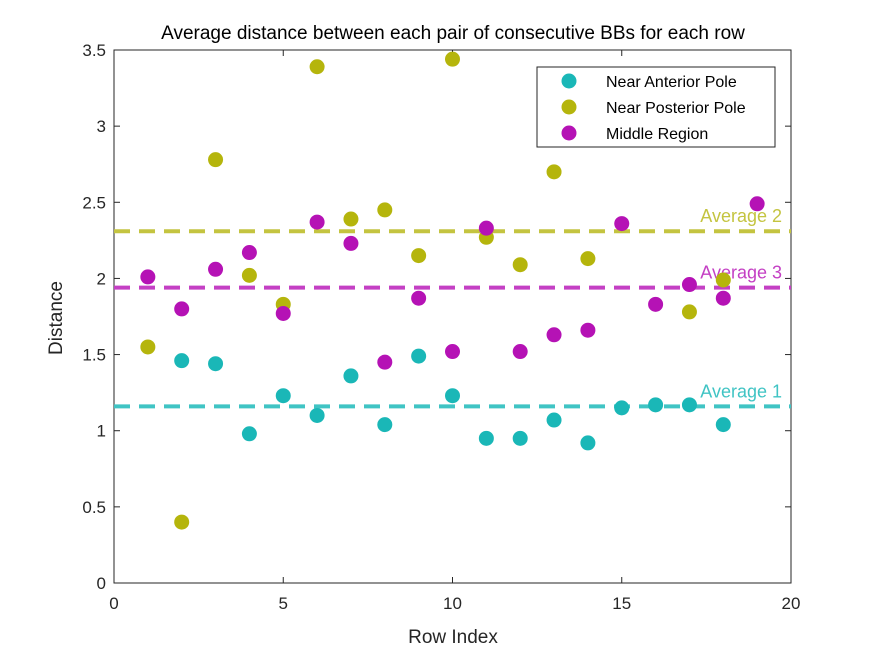 Image resolution: width=875 pixels, height=656 pixels. Describe the element at coordinates (676, 108) in the screenshot. I see `legend-label: Near Posterior Pole` at that location.